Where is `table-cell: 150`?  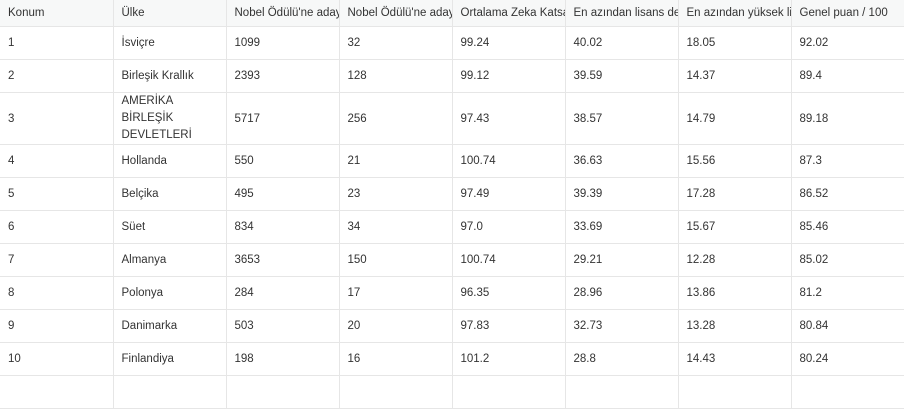 table-cell: 150 is located at coordinates (396, 260).